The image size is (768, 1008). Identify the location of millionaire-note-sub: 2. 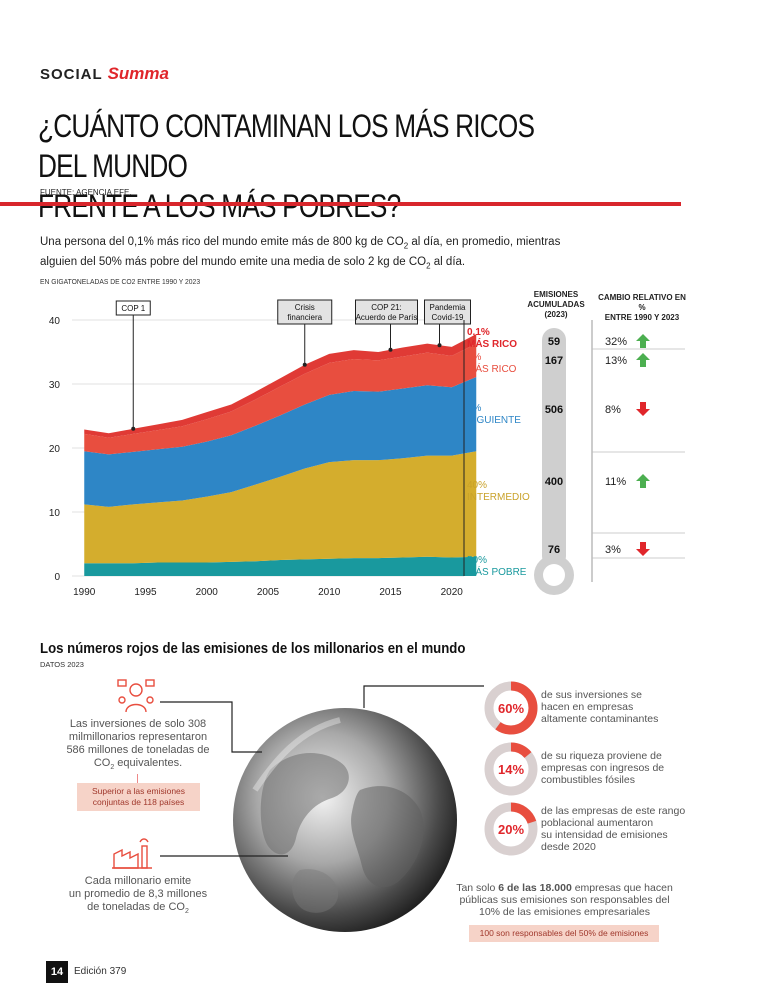
(186, 912).